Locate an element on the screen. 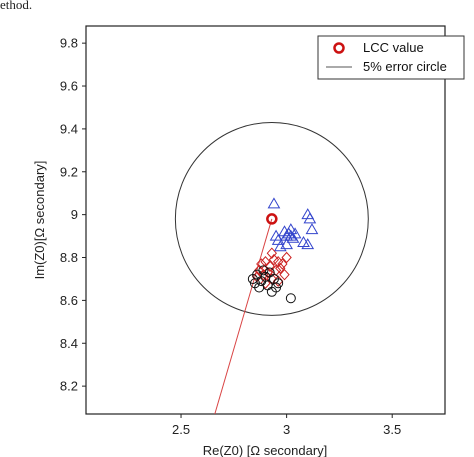 The height and width of the screenshot is (457, 474). y-tick-label: 9 is located at coordinates (74, 214).